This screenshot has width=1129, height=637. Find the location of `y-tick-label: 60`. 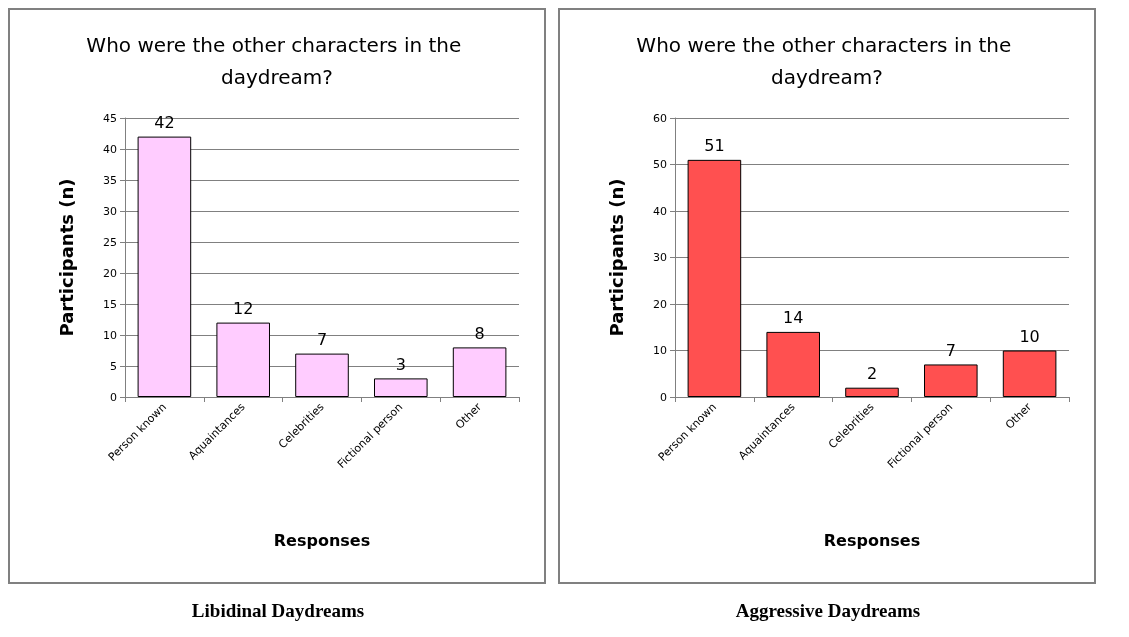

y-tick-label: 60 is located at coordinates (660, 118).